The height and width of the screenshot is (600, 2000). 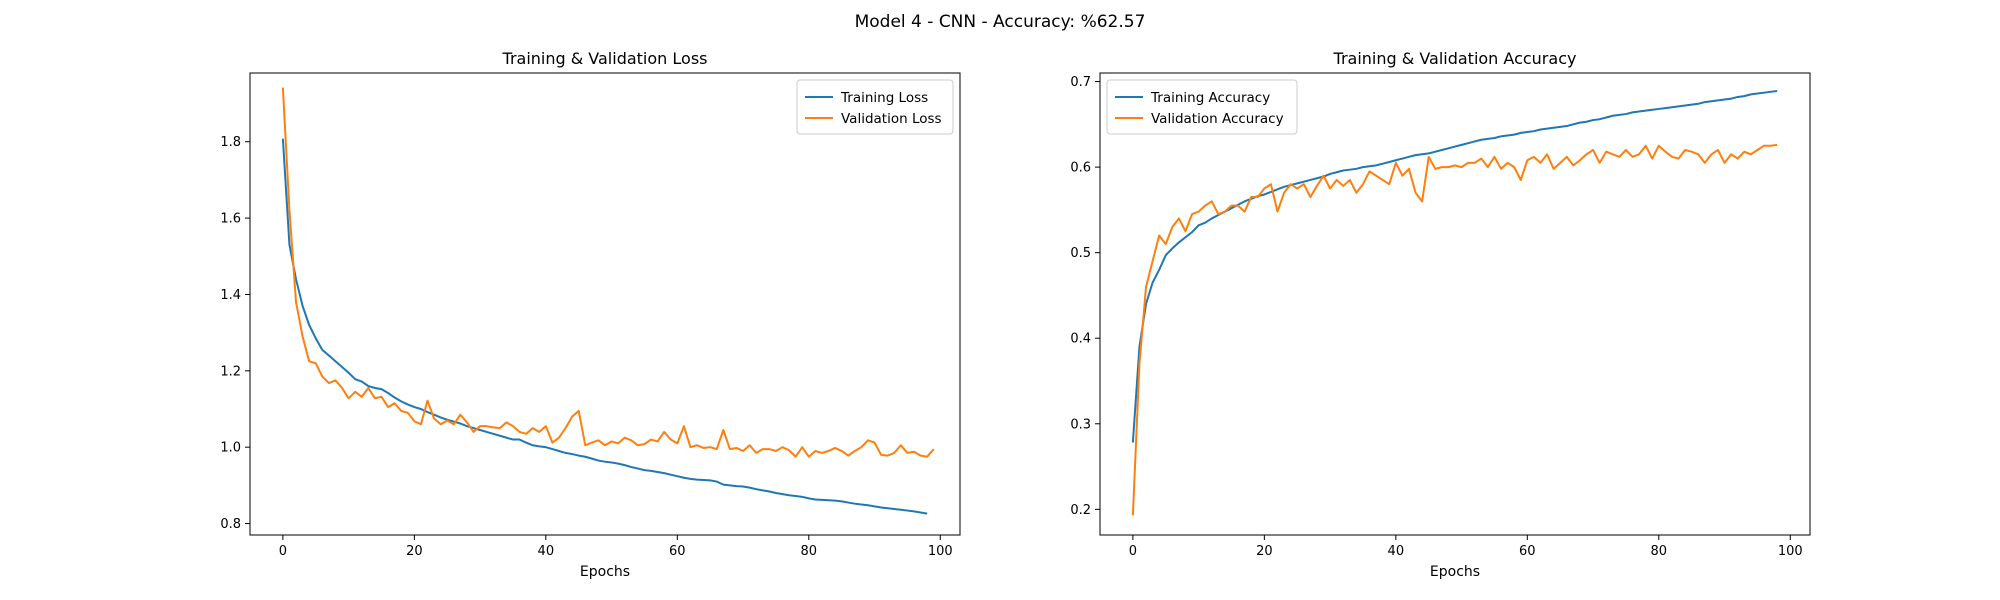 I want to click on loss-chart-xlabel: Epochs, so click(x=605, y=572).